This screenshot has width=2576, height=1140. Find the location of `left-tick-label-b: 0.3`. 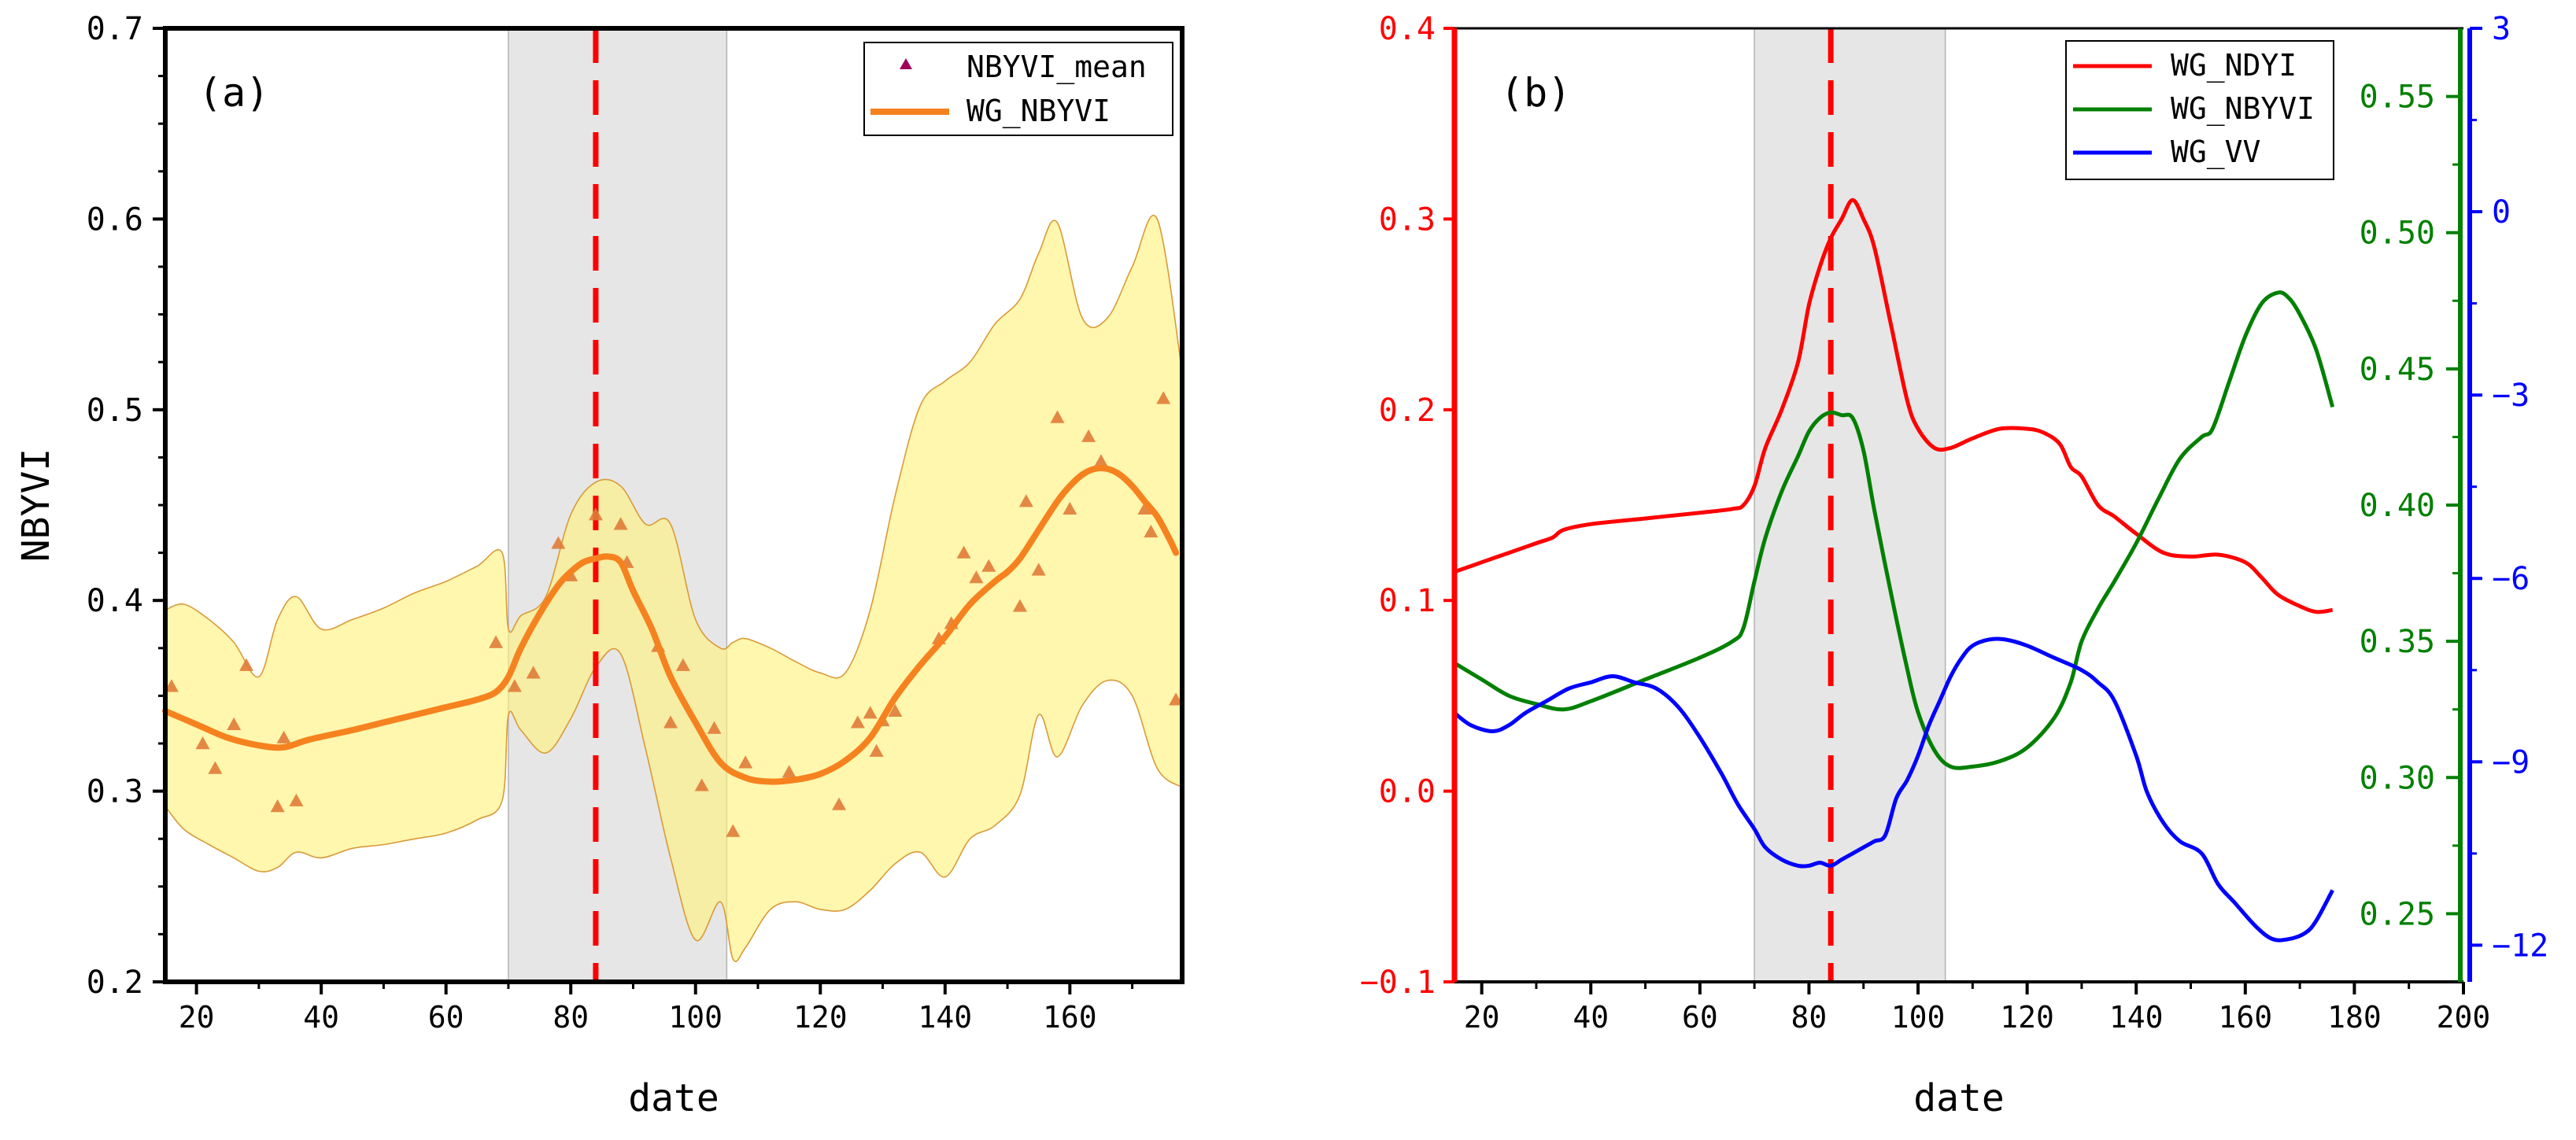

left-tick-label-b: 0.3 is located at coordinates (1407, 219).